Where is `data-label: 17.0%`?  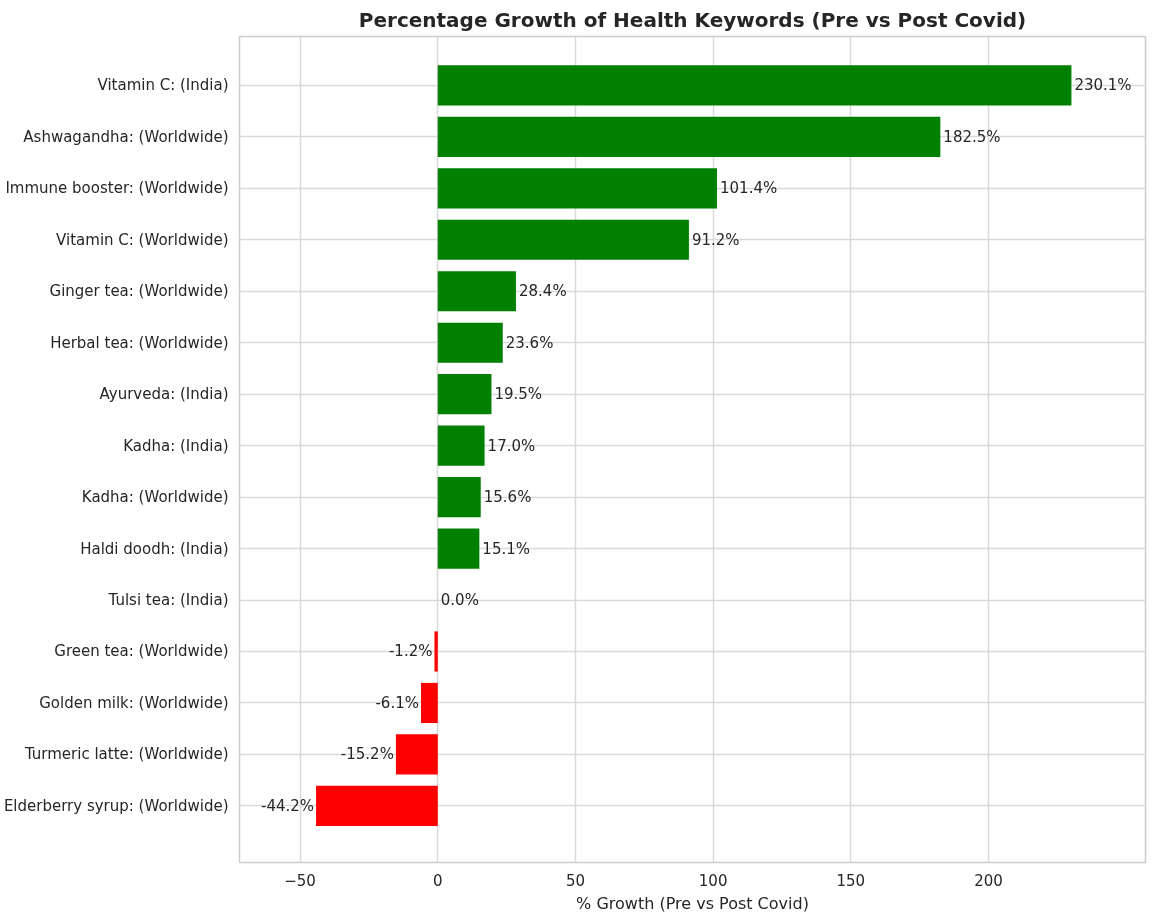 data-label: 17.0% is located at coordinates (511, 445).